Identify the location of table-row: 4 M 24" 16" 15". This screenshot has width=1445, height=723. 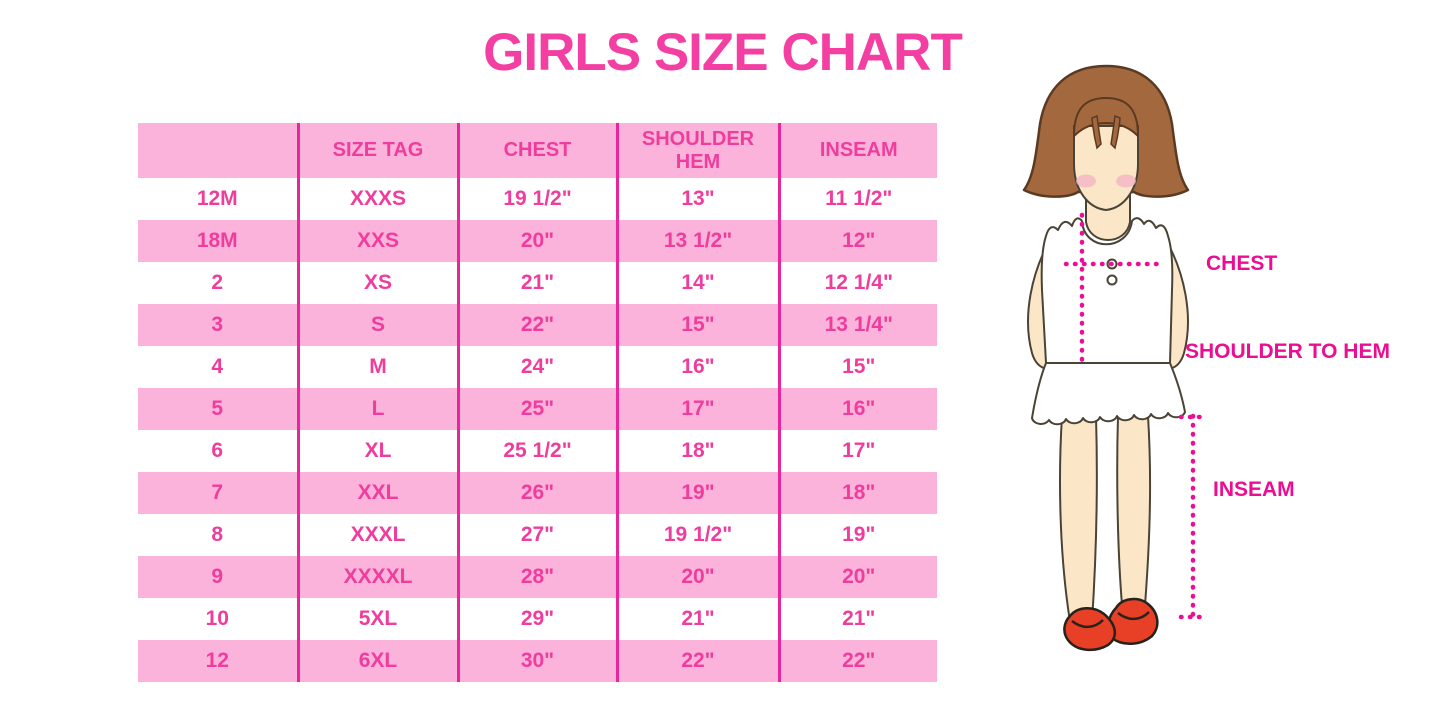
(537, 367).